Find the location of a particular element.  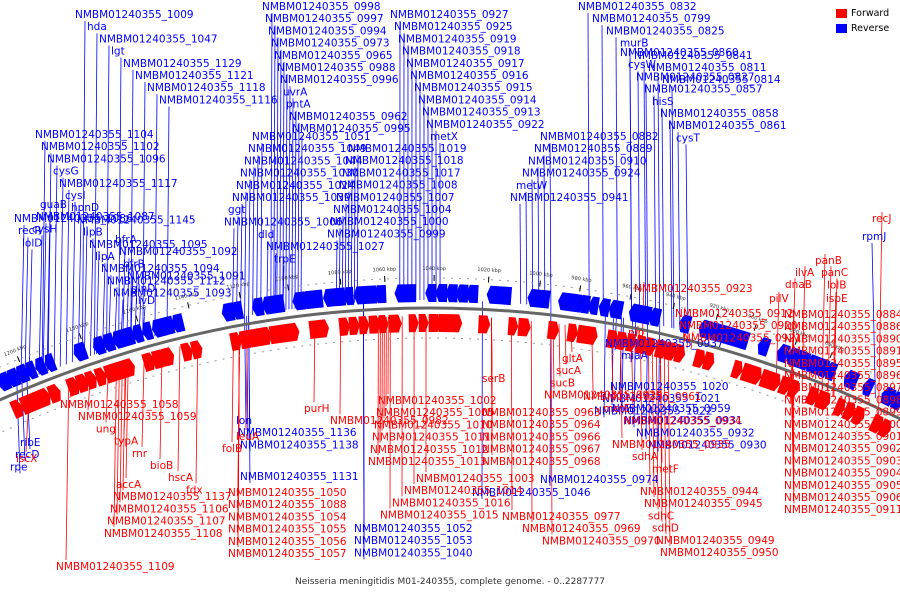

forward-gene-label: accA is located at coordinates (129, 485).